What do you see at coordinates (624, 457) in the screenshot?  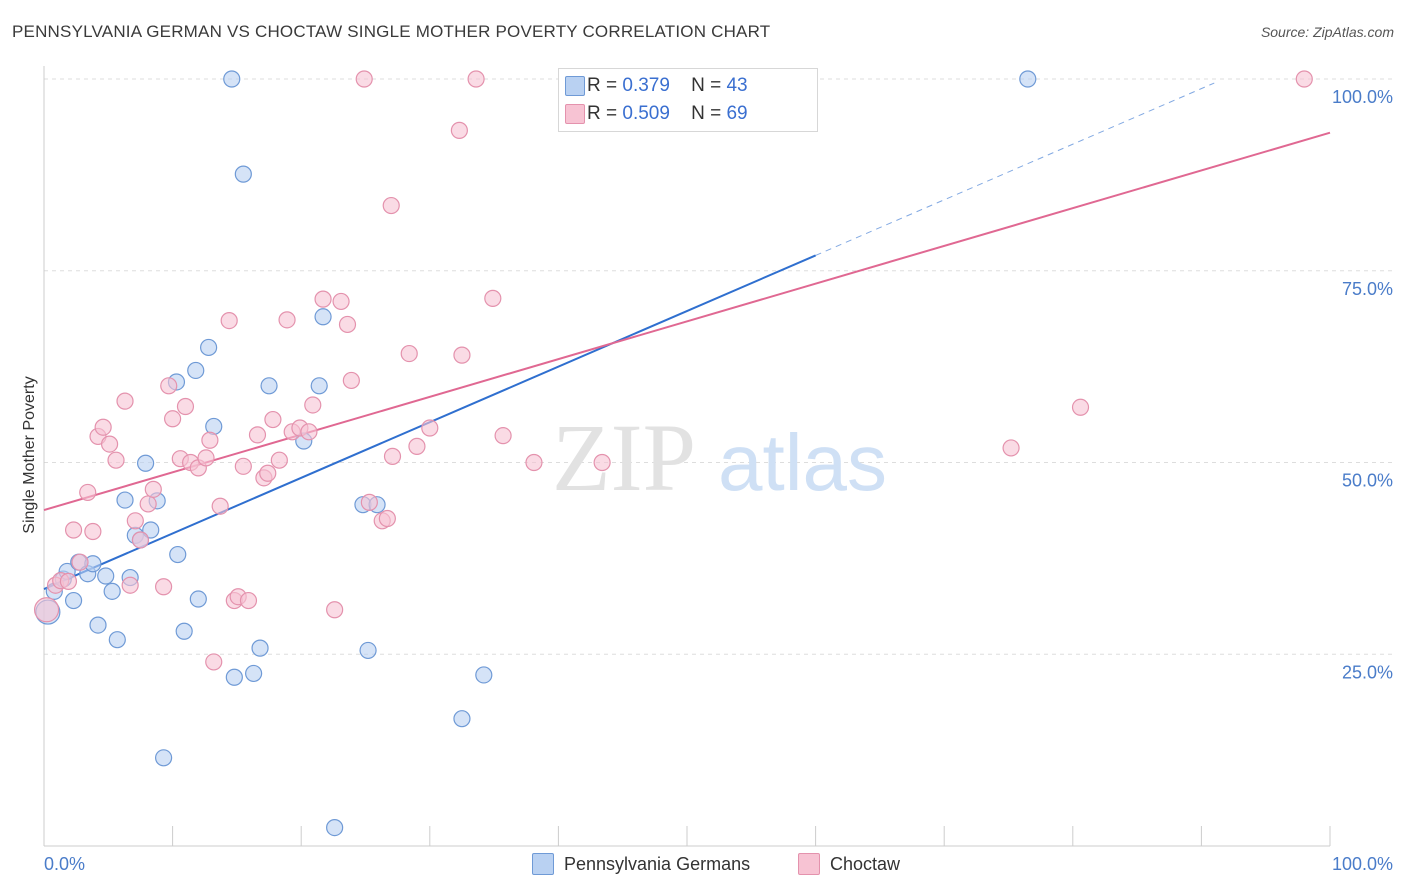 I see `watermark-zip: ZIP` at bounding box center [624, 457].